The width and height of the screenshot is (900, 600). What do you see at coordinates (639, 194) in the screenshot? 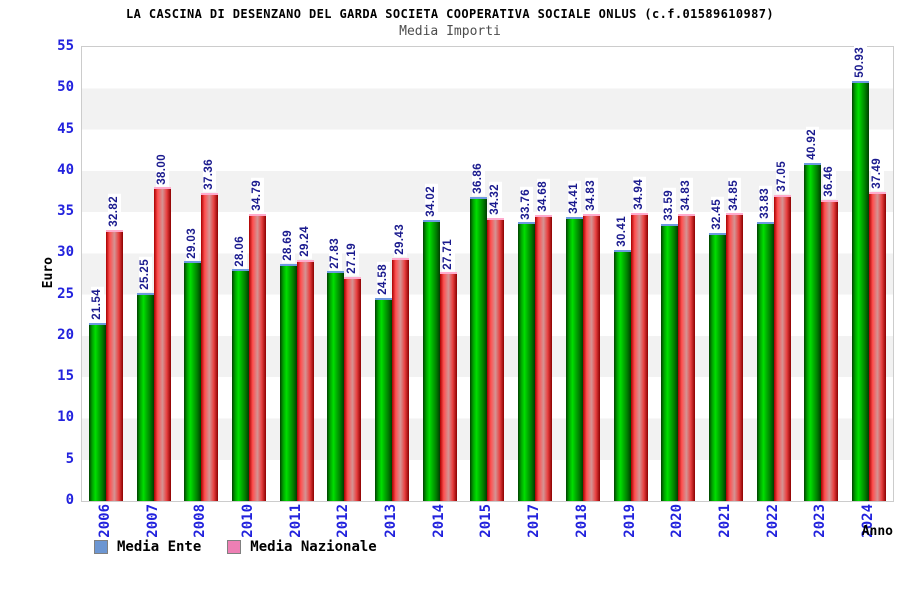
I see `media-nazionale-value-label: 34.94` at bounding box center [639, 194].